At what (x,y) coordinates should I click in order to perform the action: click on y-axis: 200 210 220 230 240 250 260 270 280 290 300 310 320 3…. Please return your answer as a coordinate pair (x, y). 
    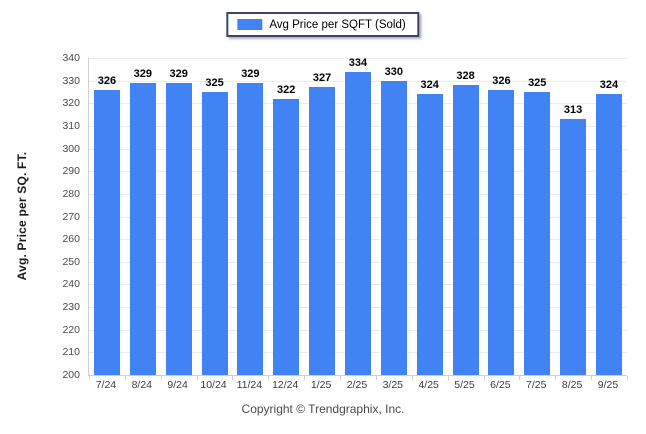
    Looking at the image, I should click on (42, 216).